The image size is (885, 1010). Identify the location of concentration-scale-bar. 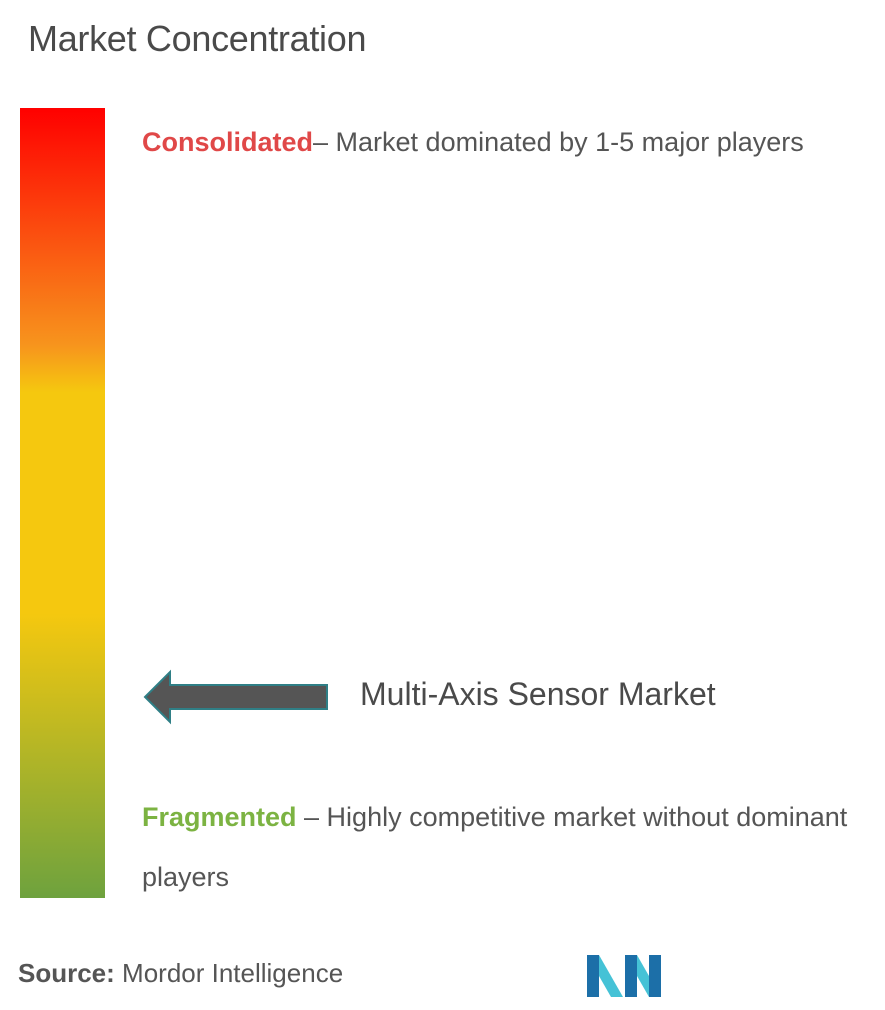
(62, 503).